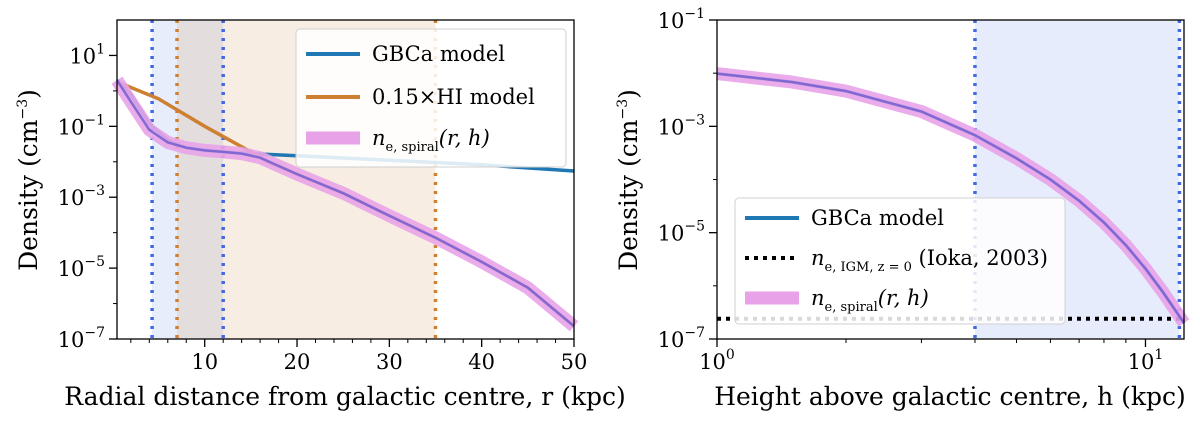 The width and height of the screenshot is (1200, 431). What do you see at coordinates (81, 338) in the screenshot?
I see `left-y-tick-label-0: 10⁻⁷` at bounding box center [81, 338].